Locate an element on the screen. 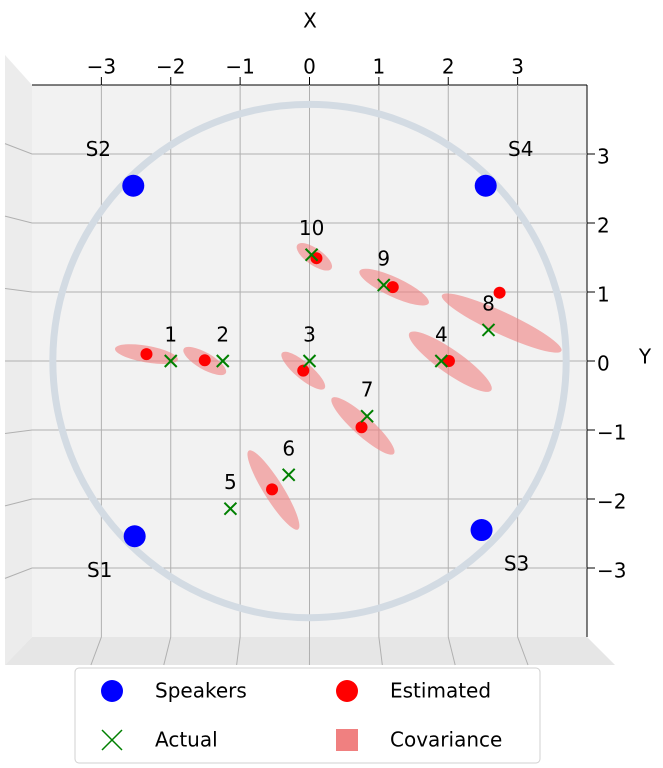 This screenshot has width=663, height=768. x-tick-label: −2 is located at coordinates (170, 67).